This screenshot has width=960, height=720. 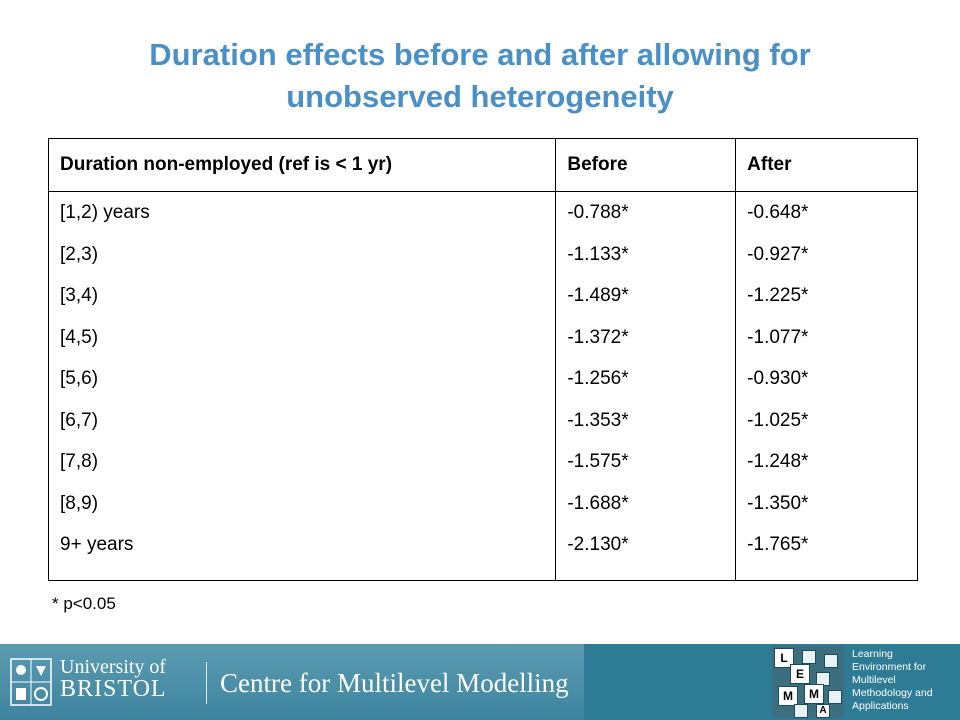 What do you see at coordinates (302, 165) in the screenshot?
I see `header-duration: Duration non-employed (ref is < 1 yr)` at bounding box center [302, 165].